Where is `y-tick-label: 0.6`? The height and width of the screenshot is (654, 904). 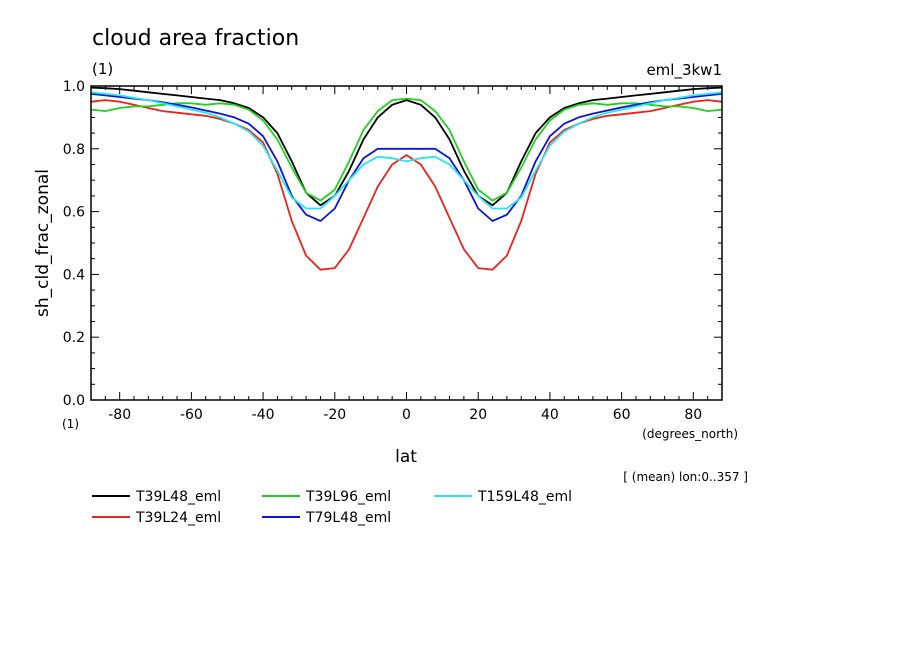 y-tick-label: 0.6 is located at coordinates (74, 213).